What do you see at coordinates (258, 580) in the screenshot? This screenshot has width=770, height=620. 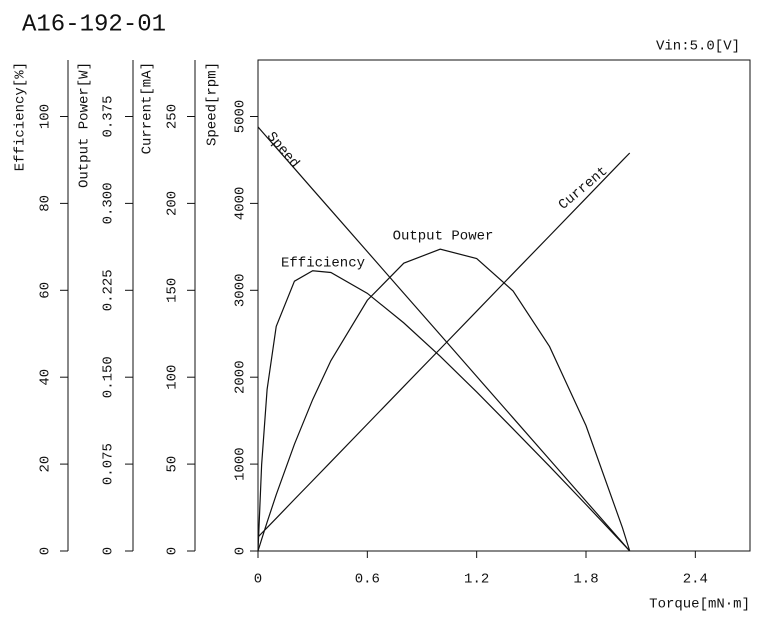 I see `x-tick-label: 0` at bounding box center [258, 580].